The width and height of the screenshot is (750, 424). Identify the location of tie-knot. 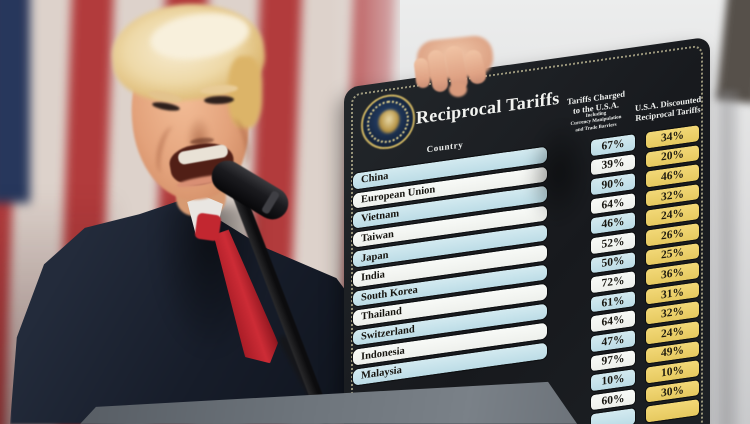
(208, 227).